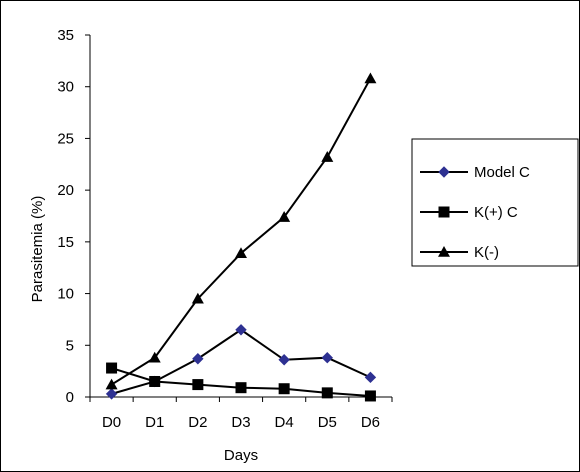  Describe the element at coordinates (70, 345) in the screenshot. I see `y-tick-label: 5` at that location.